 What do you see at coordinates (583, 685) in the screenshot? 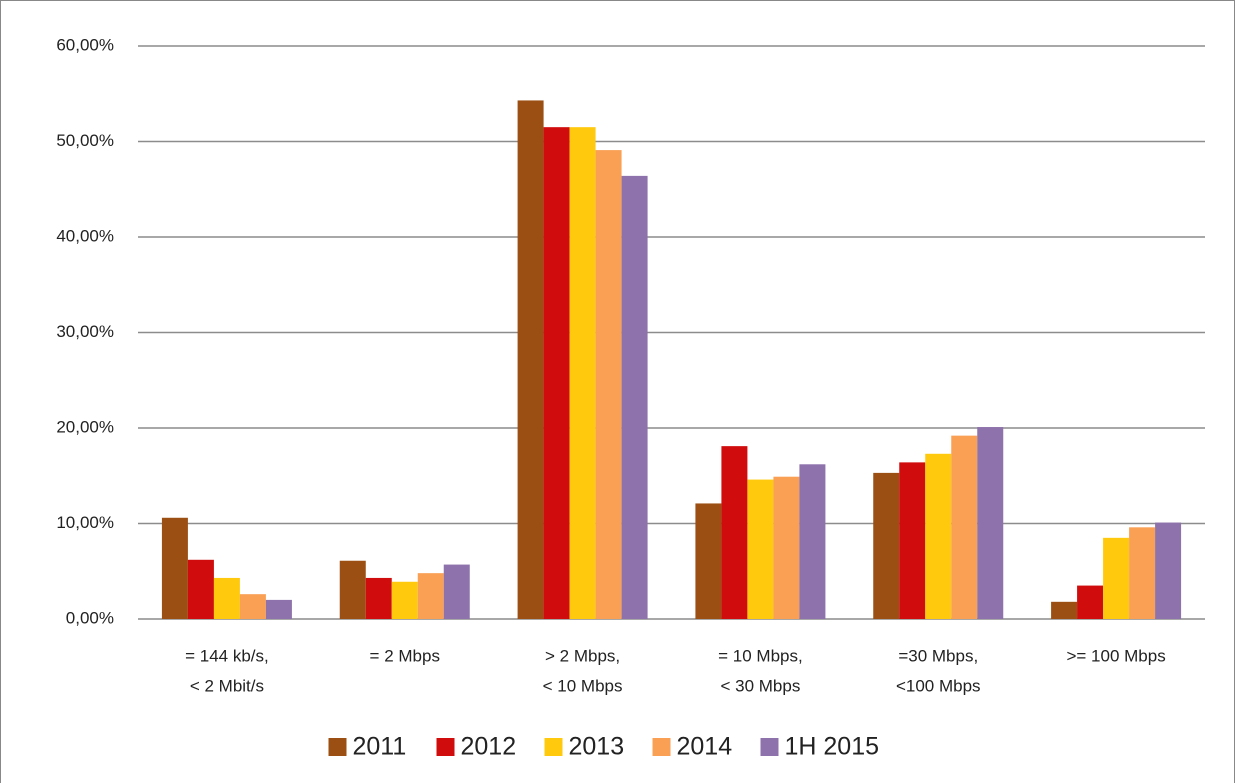
I see `x-tick-label: < 10 Mbps` at bounding box center [583, 685].